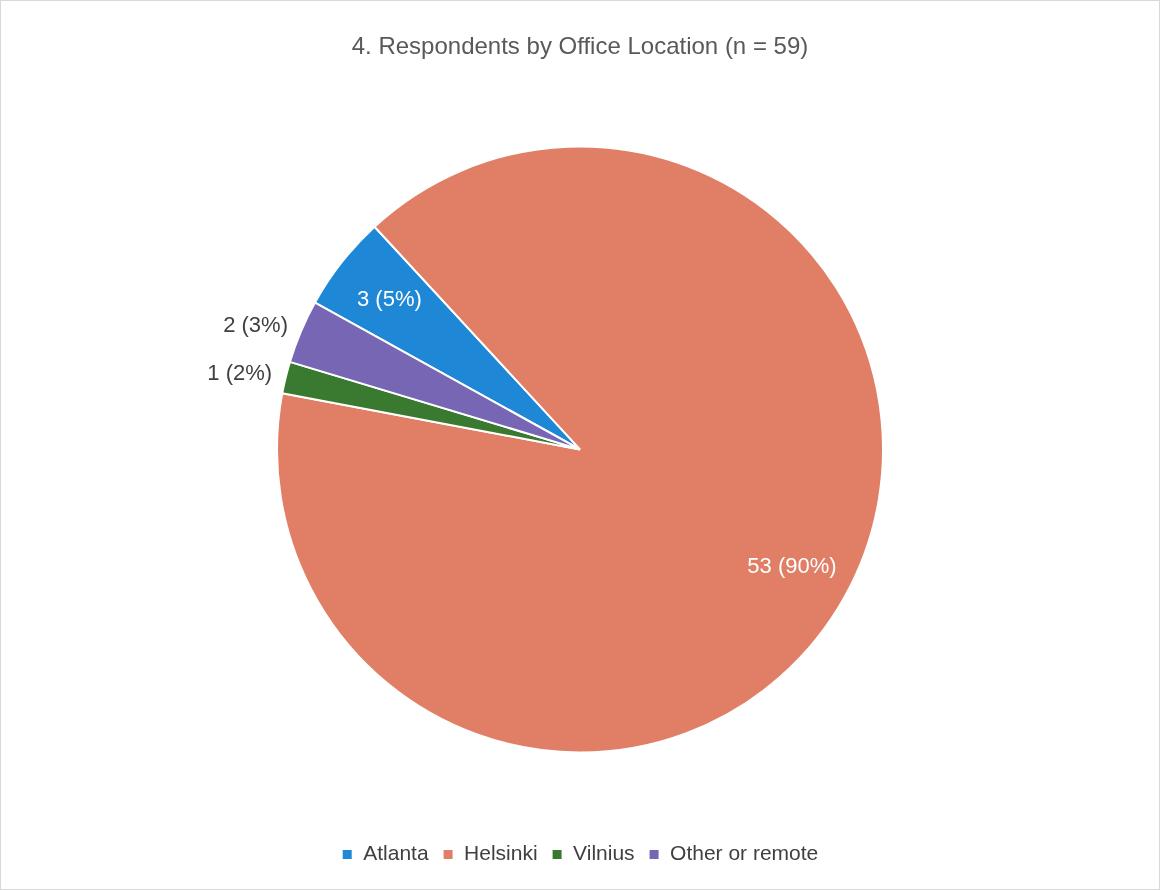  I want to click on legend-label: Vilnius, so click(604, 853).